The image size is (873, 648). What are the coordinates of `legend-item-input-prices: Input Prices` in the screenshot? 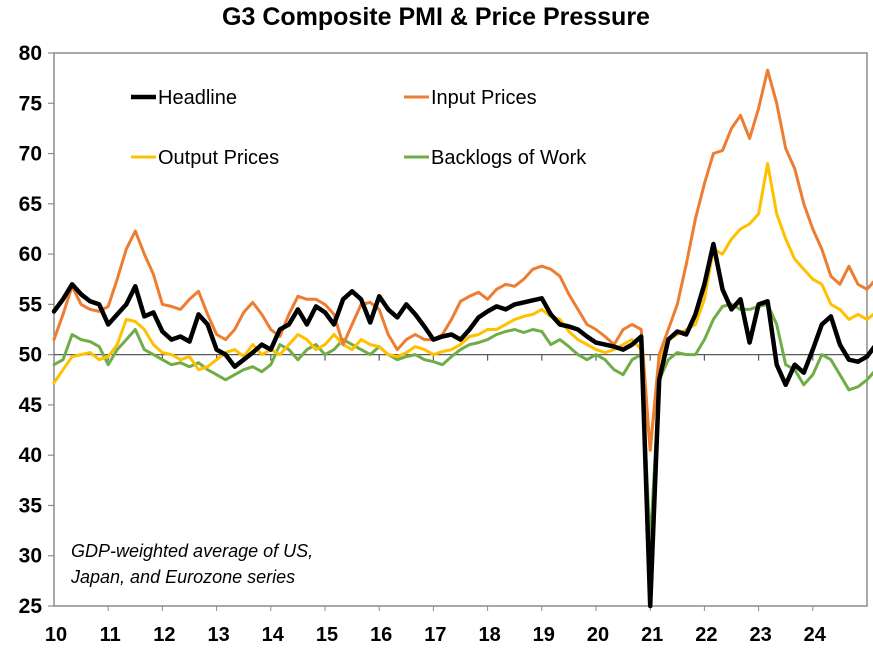 It's located at (470, 98).